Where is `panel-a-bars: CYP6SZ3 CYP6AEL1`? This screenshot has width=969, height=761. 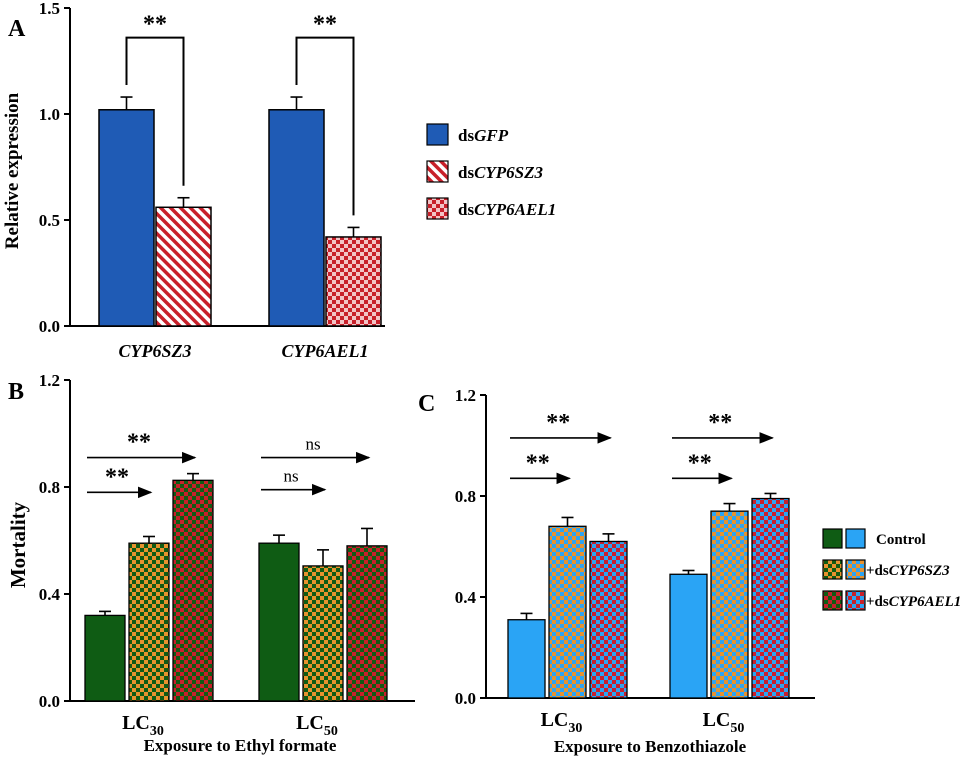
panel-a-bars: CYP6SZ3 CYP6AEL1 is located at coordinates (240, 228).